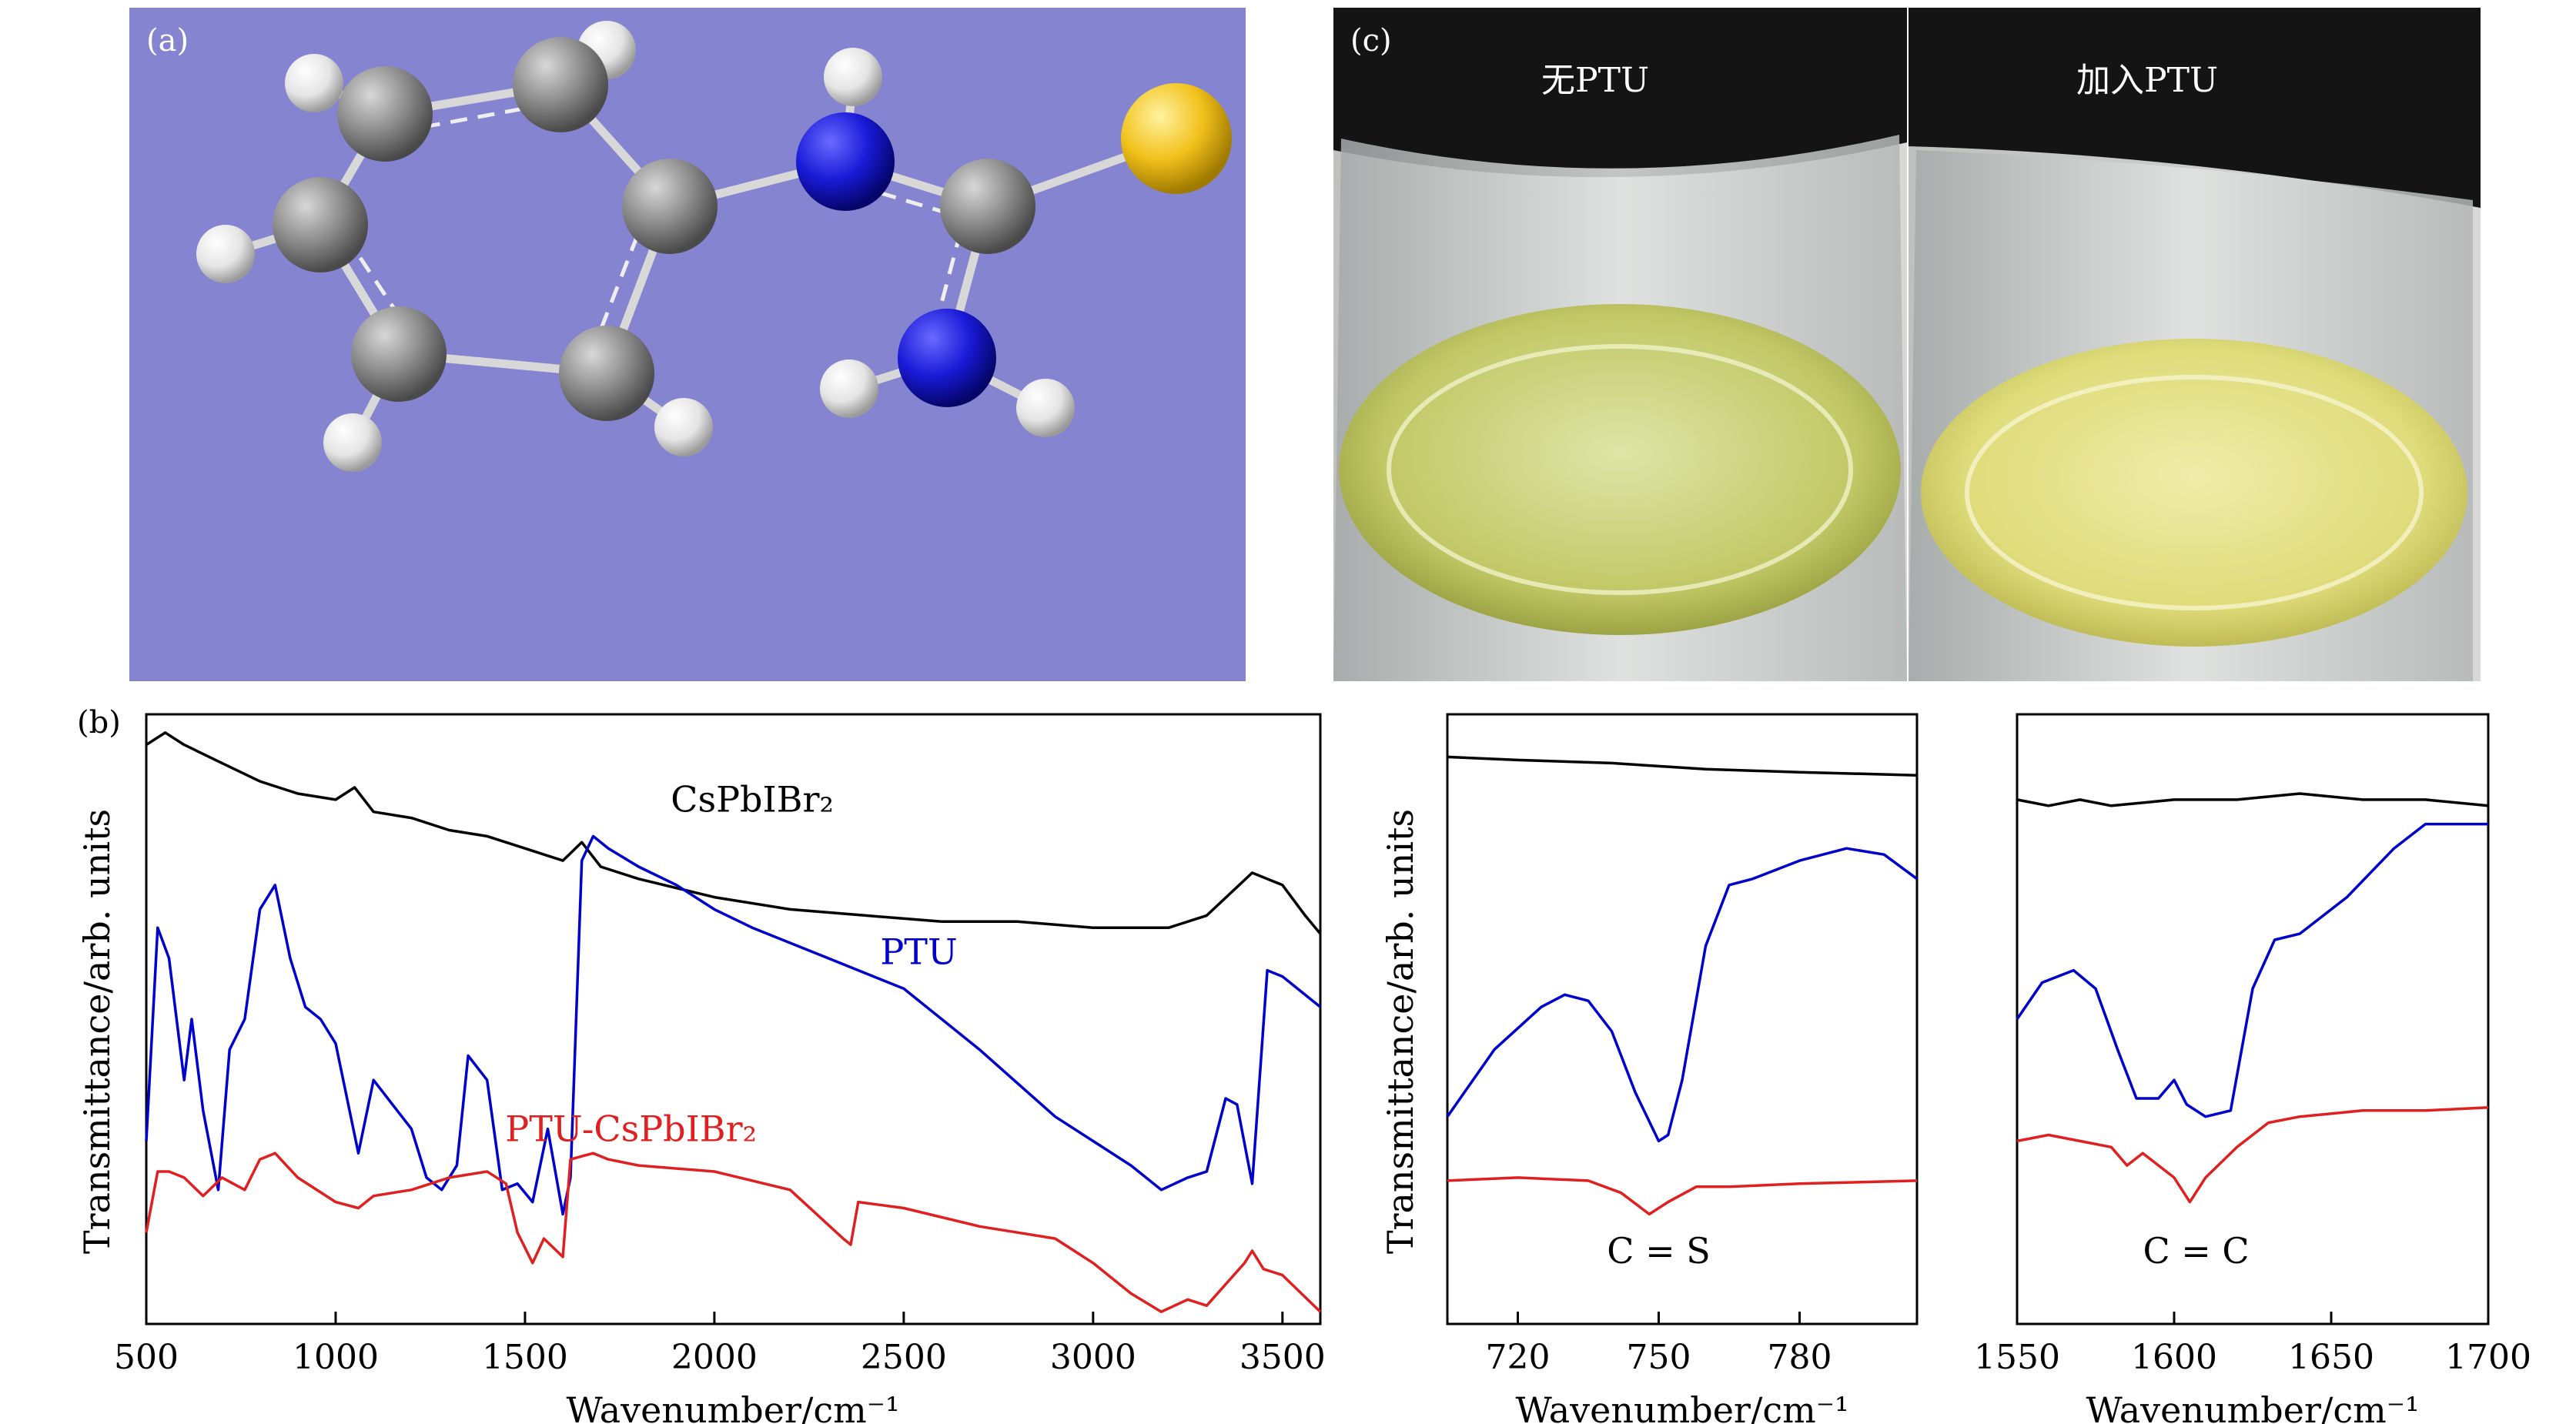 Image resolution: width=2576 pixels, height=1424 pixels. I want to click on right-vial-liquid, so click(2194, 493).